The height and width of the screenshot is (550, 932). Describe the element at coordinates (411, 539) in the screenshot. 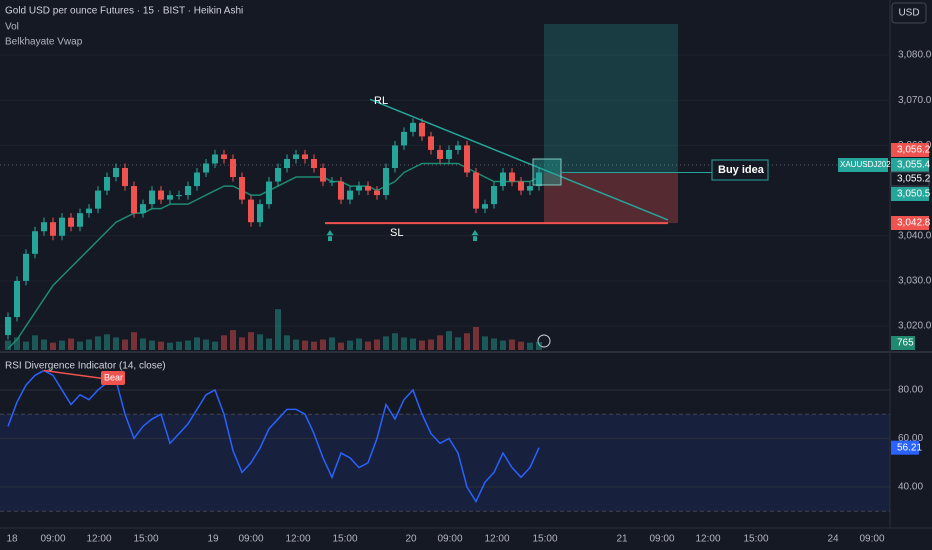

I see `x-tick-label: 20` at that location.